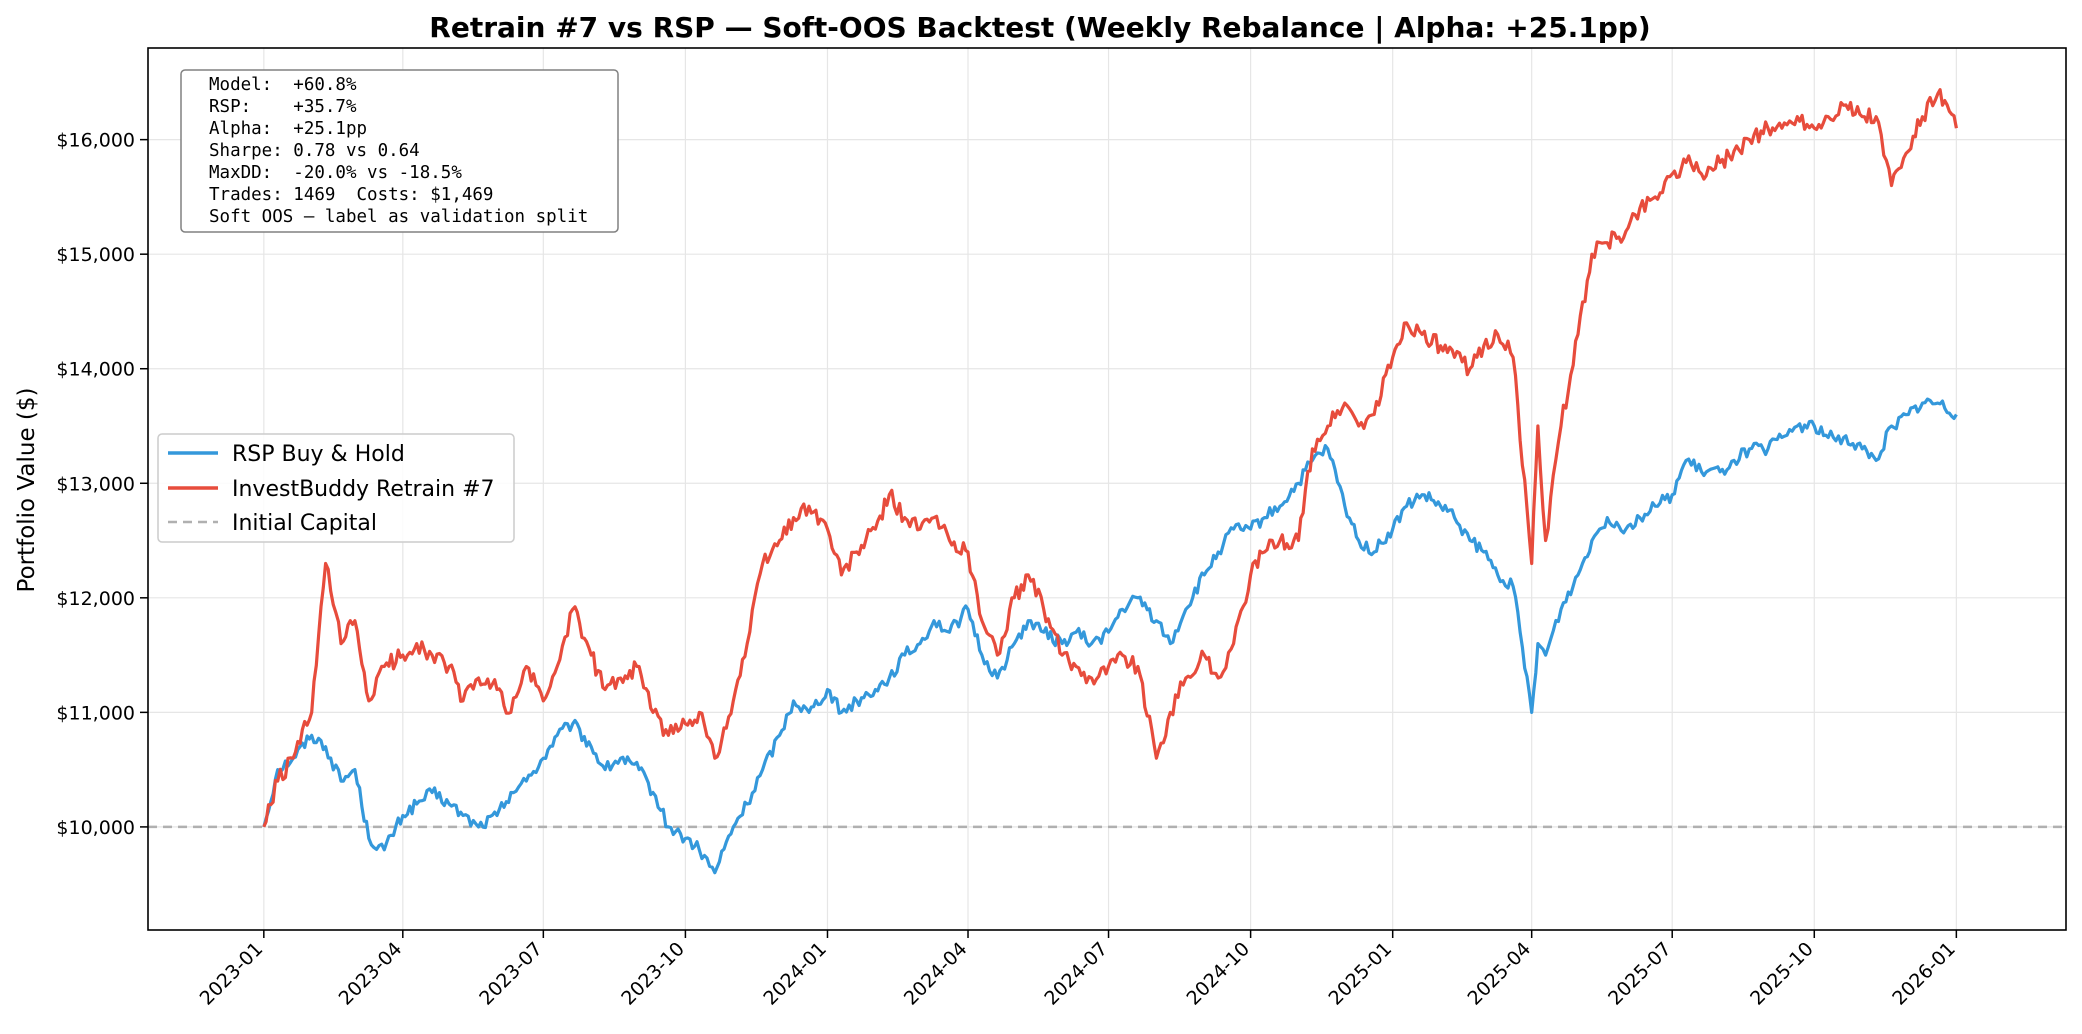  Describe the element at coordinates (304, 523) in the screenshot. I see `legend-label-initial-capital: Initial Capital` at that location.